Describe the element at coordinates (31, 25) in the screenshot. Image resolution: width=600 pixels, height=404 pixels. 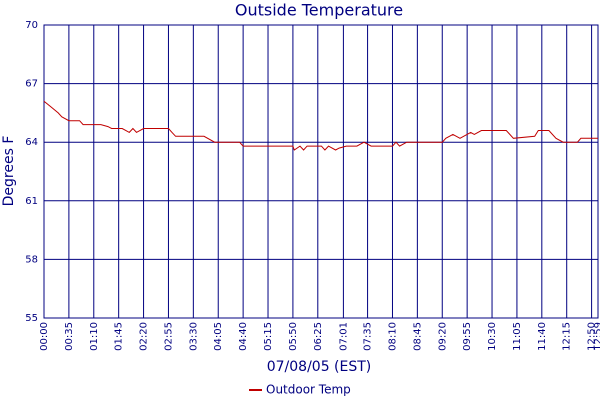
I see `y-tick-label: 70` at that location.